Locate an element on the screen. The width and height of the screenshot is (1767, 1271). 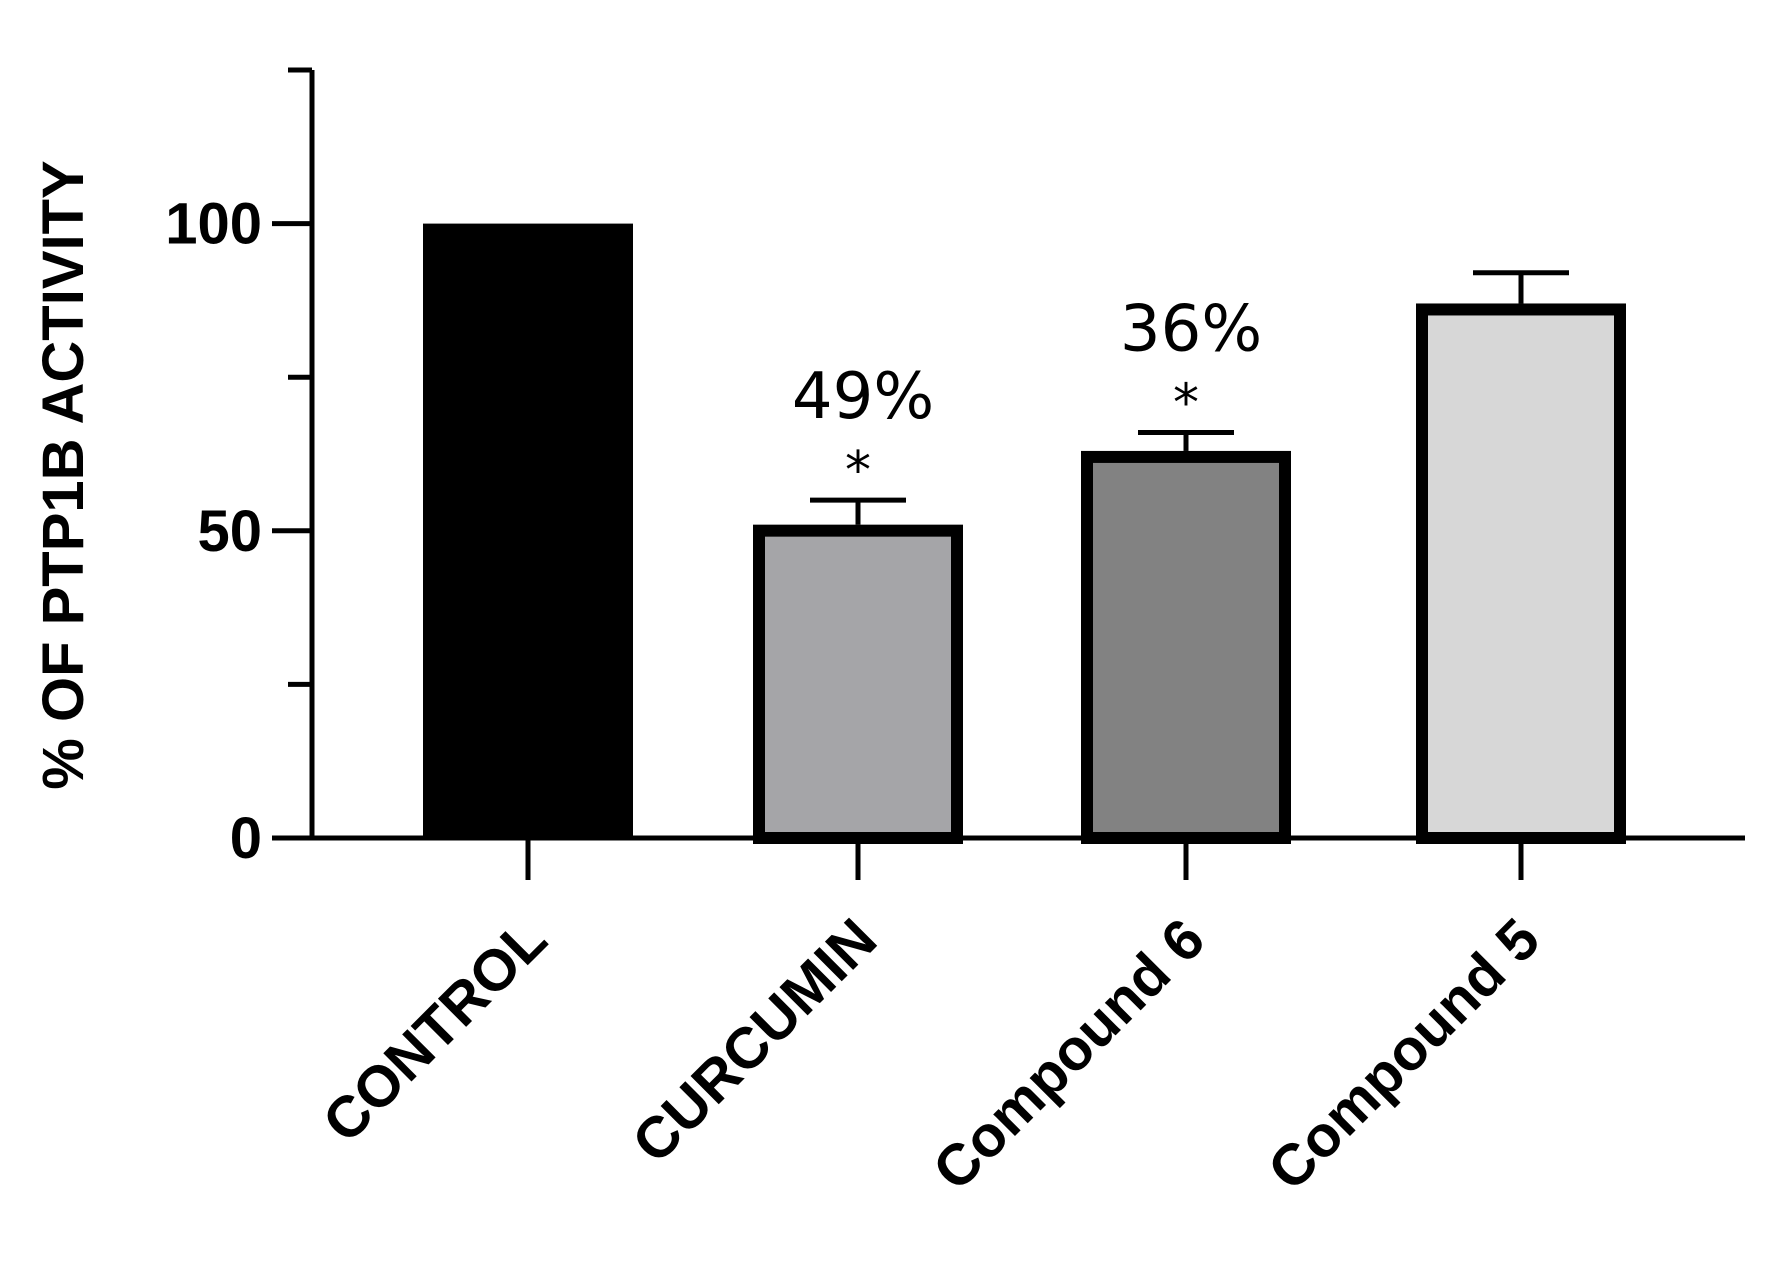
x-tick-label-compound-6: Compound 6 is located at coordinates (1069, 1054).